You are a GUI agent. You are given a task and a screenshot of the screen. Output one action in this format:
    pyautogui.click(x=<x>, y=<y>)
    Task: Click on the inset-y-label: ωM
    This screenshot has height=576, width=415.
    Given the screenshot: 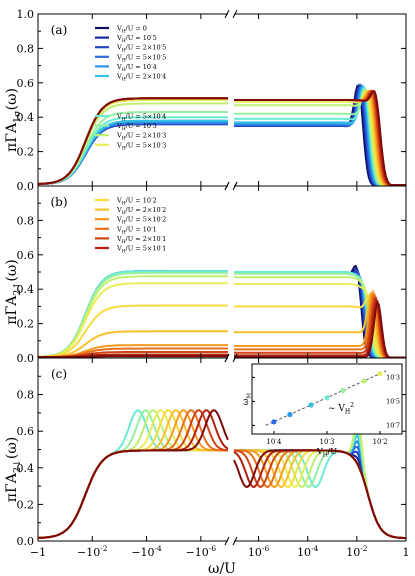 What is the action you would take?
    pyautogui.click(x=246, y=399)
    